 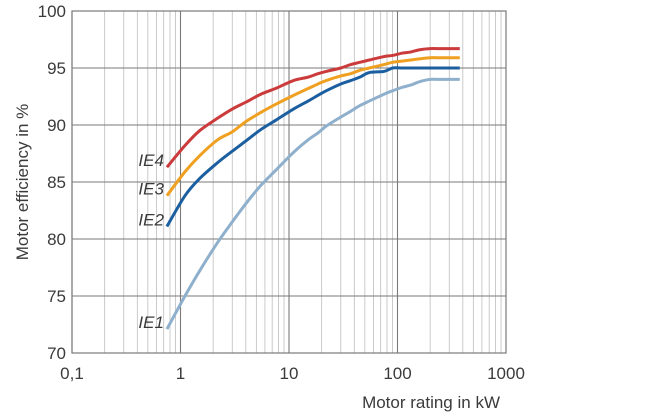 What do you see at coordinates (72, 373) in the screenshot?
I see `x-tick-label: 0,1` at bounding box center [72, 373].